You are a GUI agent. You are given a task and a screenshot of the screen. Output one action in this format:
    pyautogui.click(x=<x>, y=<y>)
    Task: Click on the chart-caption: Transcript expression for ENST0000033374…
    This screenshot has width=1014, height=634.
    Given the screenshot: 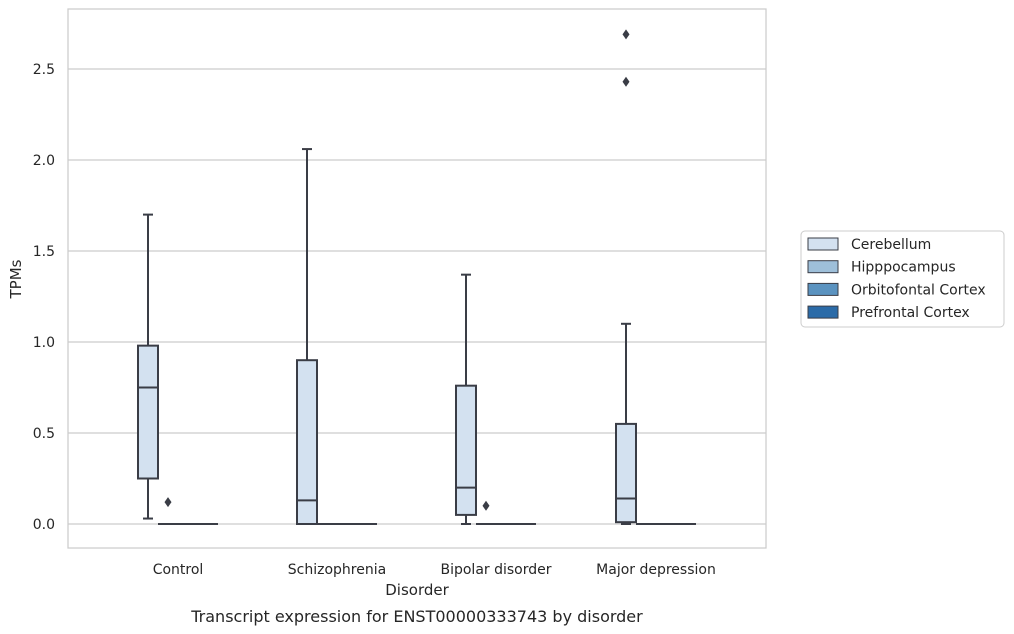 What is the action you would take?
    pyautogui.click(x=416, y=616)
    